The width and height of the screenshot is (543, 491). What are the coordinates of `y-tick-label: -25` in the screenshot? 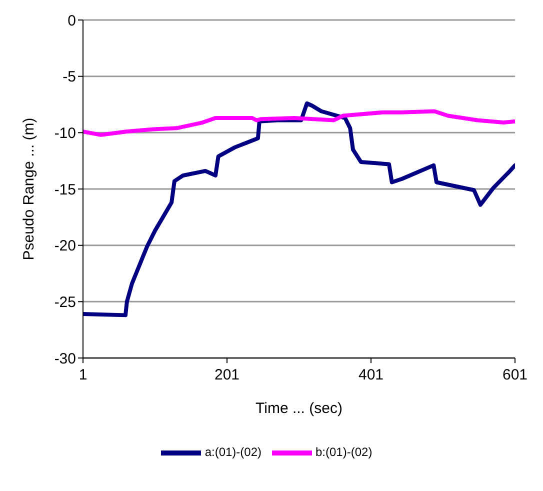 It's located at (65, 302).